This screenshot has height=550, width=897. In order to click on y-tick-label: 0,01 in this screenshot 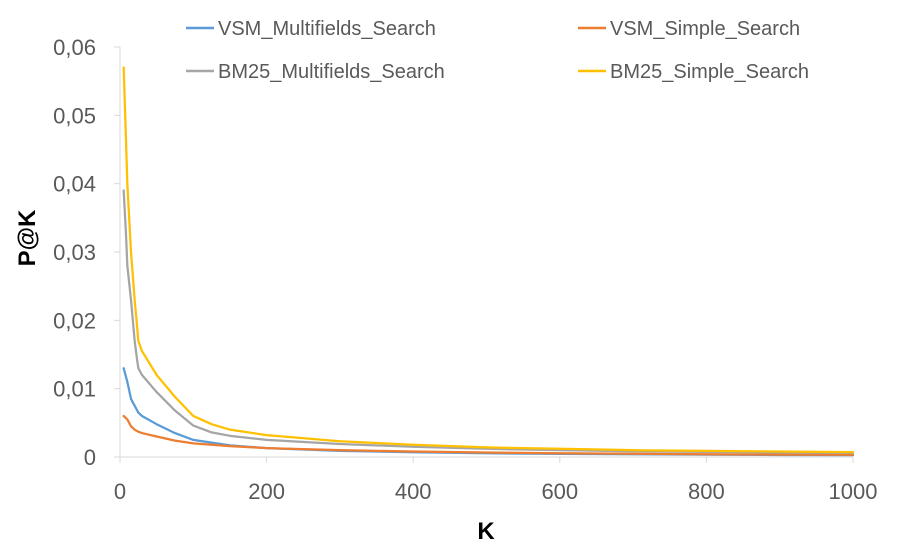, I will do `click(74, 389)`.